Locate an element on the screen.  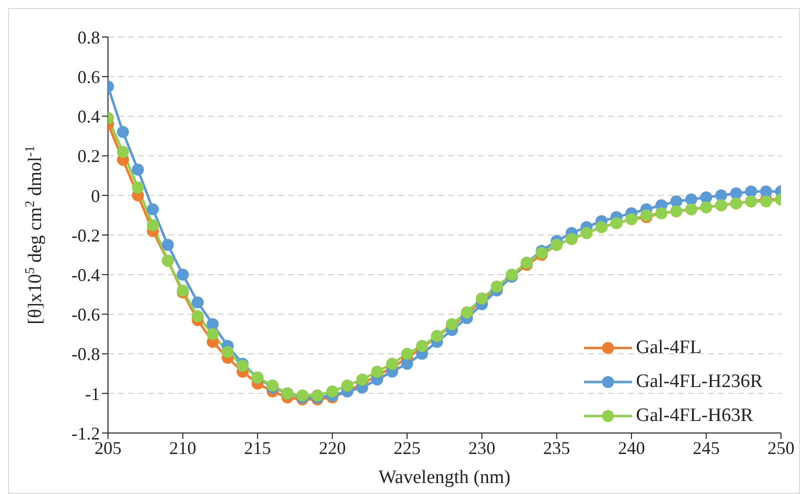
y-tick-label: 0.4 is located at coordinates (89, 116).